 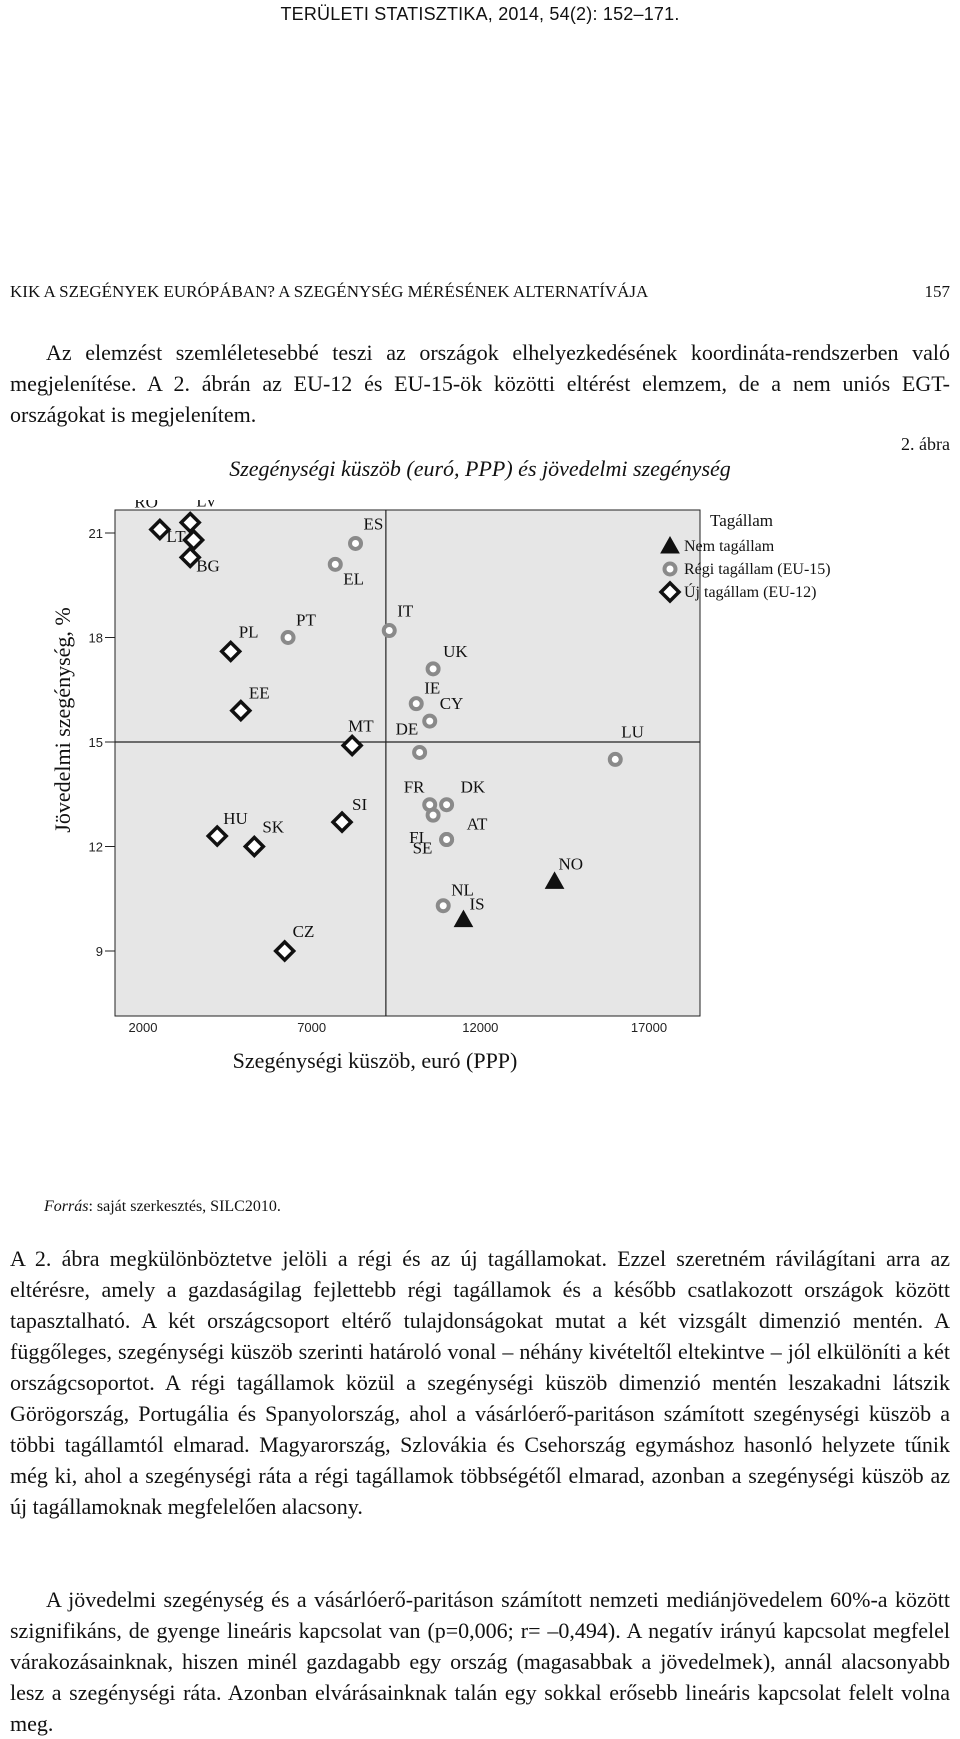 I want to click on x-tick-label: 7000, so click(x=311, y=1027).